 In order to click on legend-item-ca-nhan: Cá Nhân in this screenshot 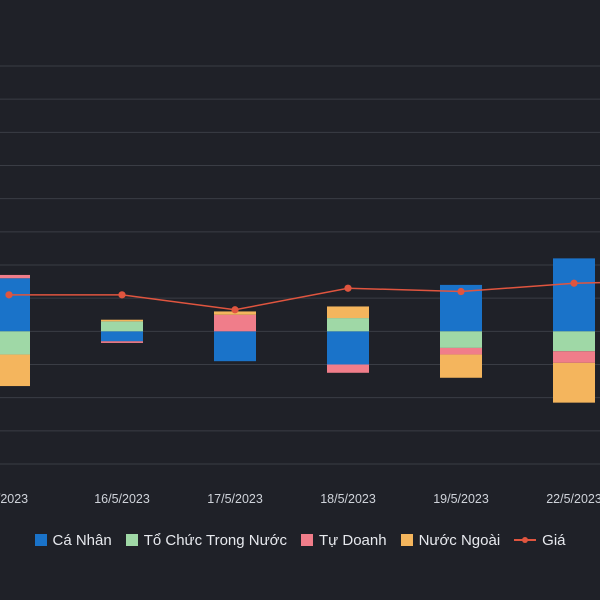, I will do `click(73, 540)`.